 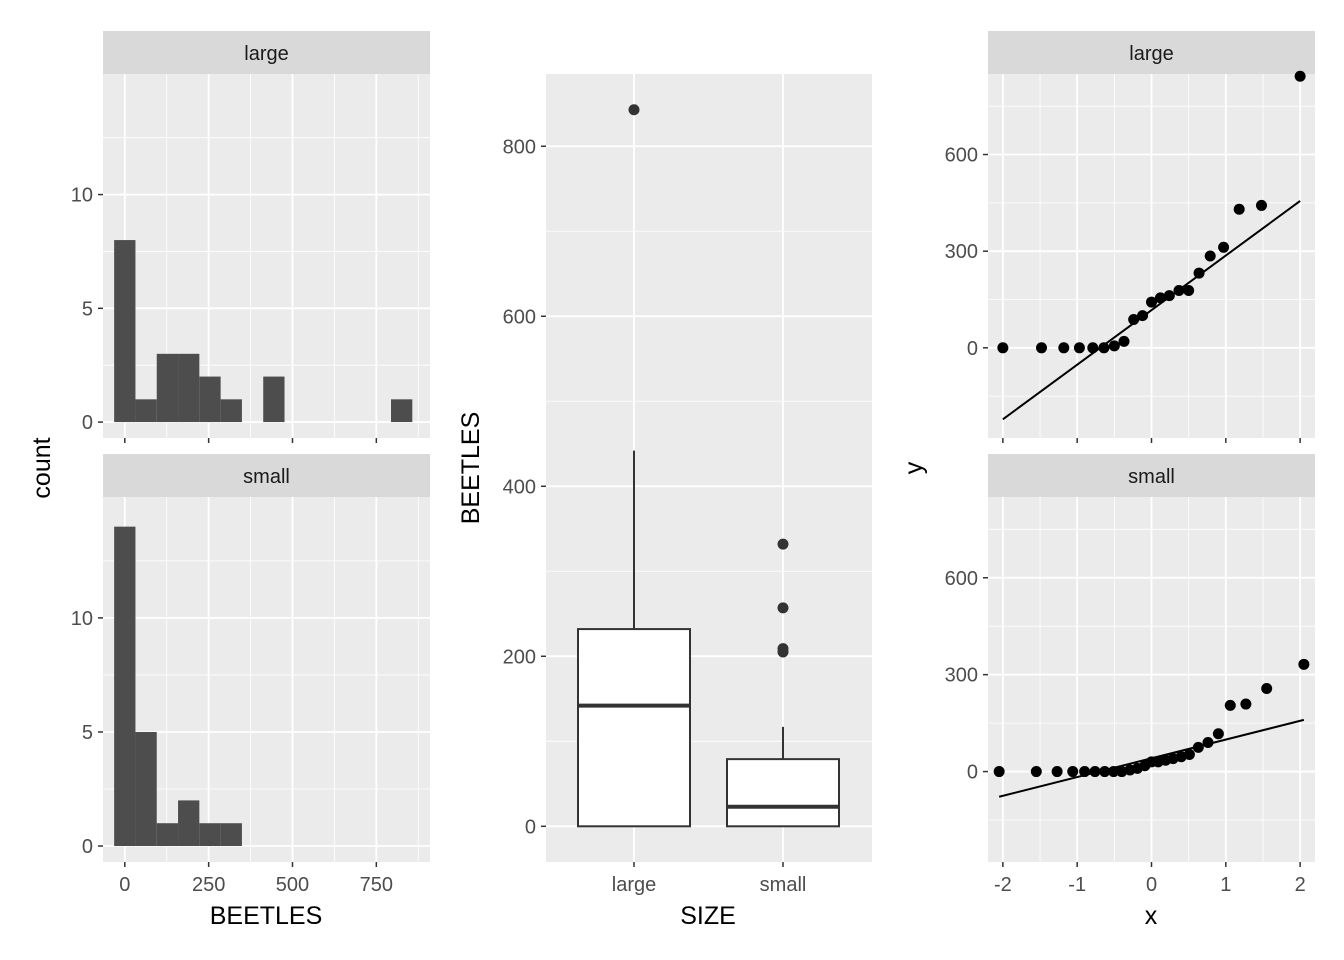 What do you see at coordinates (1003, 885) in the screenshot?
I see `qq-small-x-tick-label: -2` at bounding box center [1003, 885].